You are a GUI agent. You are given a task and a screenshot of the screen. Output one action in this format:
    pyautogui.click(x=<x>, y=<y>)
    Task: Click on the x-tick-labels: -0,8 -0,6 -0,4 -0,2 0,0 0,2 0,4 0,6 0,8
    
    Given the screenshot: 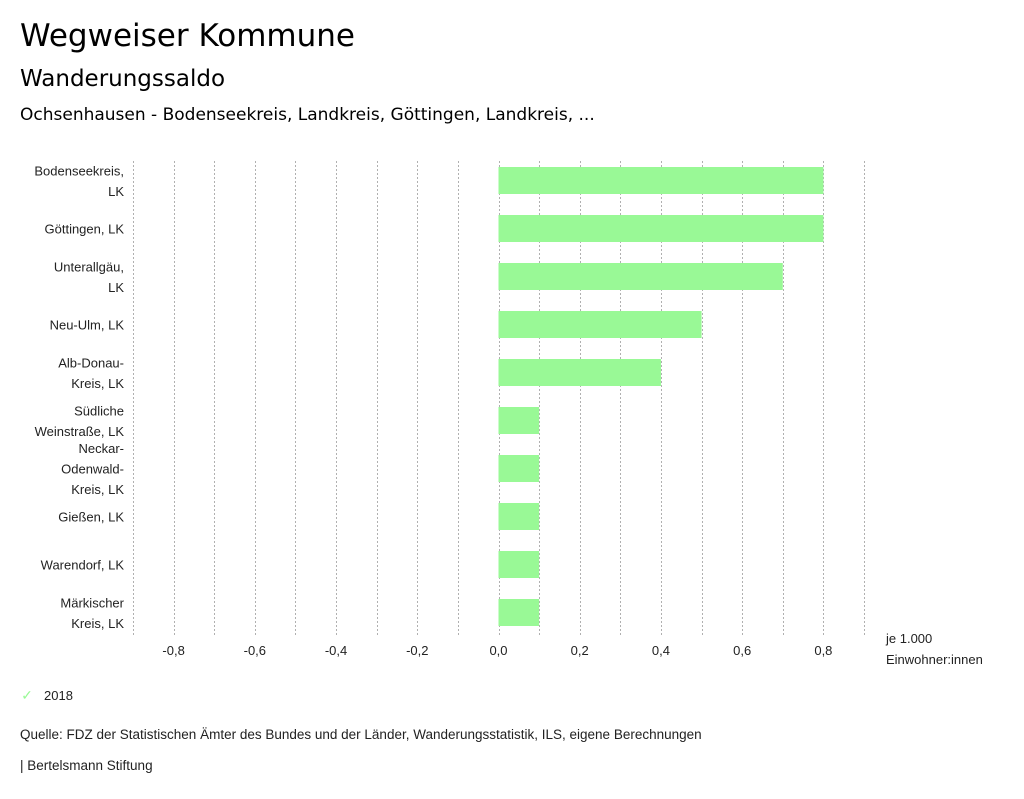 What is the action you would take?
    pyautogui.click(x=497, y=650)
    